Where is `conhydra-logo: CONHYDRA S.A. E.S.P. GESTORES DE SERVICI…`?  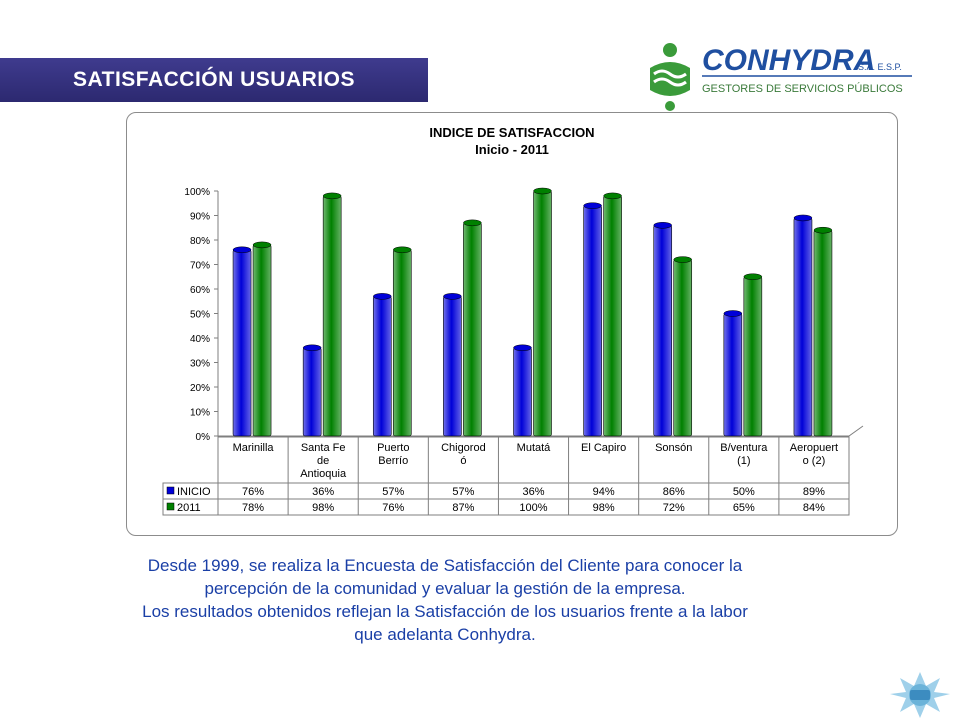
conhydra-logo: CONHYDRA S.A. E.S.P. GESTORES DE SERVICI… is located at coordinates (781, 77).